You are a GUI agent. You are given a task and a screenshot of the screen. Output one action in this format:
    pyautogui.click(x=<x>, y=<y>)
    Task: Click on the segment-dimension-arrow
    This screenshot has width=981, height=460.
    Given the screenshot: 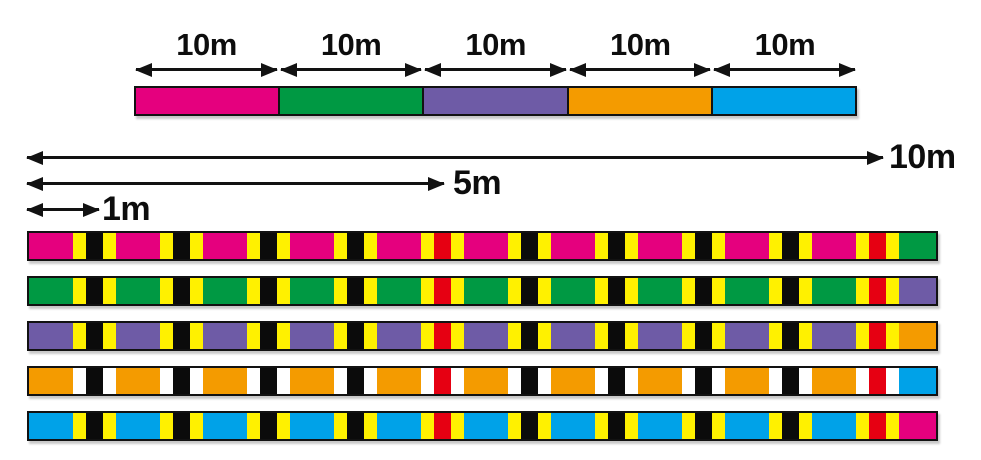 What is the action you would take?
    pyautogui.click(x=350, y=69)
    